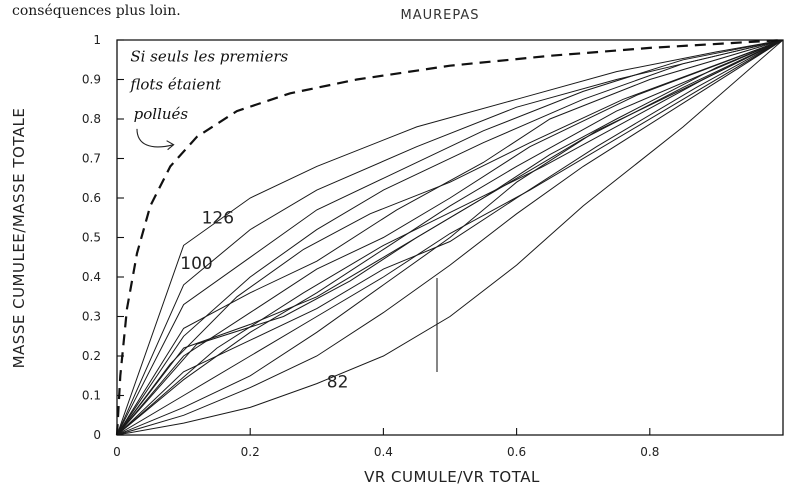 Image resolution: width=792 pixels, height=488 pixels. I want to click on x-tick-label: 0.2, so click(250, 452).